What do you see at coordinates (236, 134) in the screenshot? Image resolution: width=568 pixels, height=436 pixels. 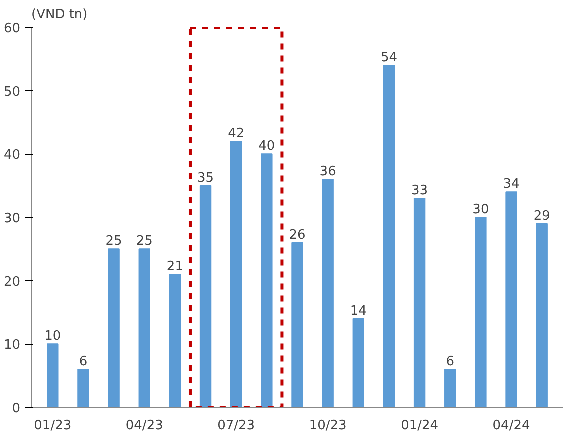 I see `data-label: 42` at bounding box center [236, 134].